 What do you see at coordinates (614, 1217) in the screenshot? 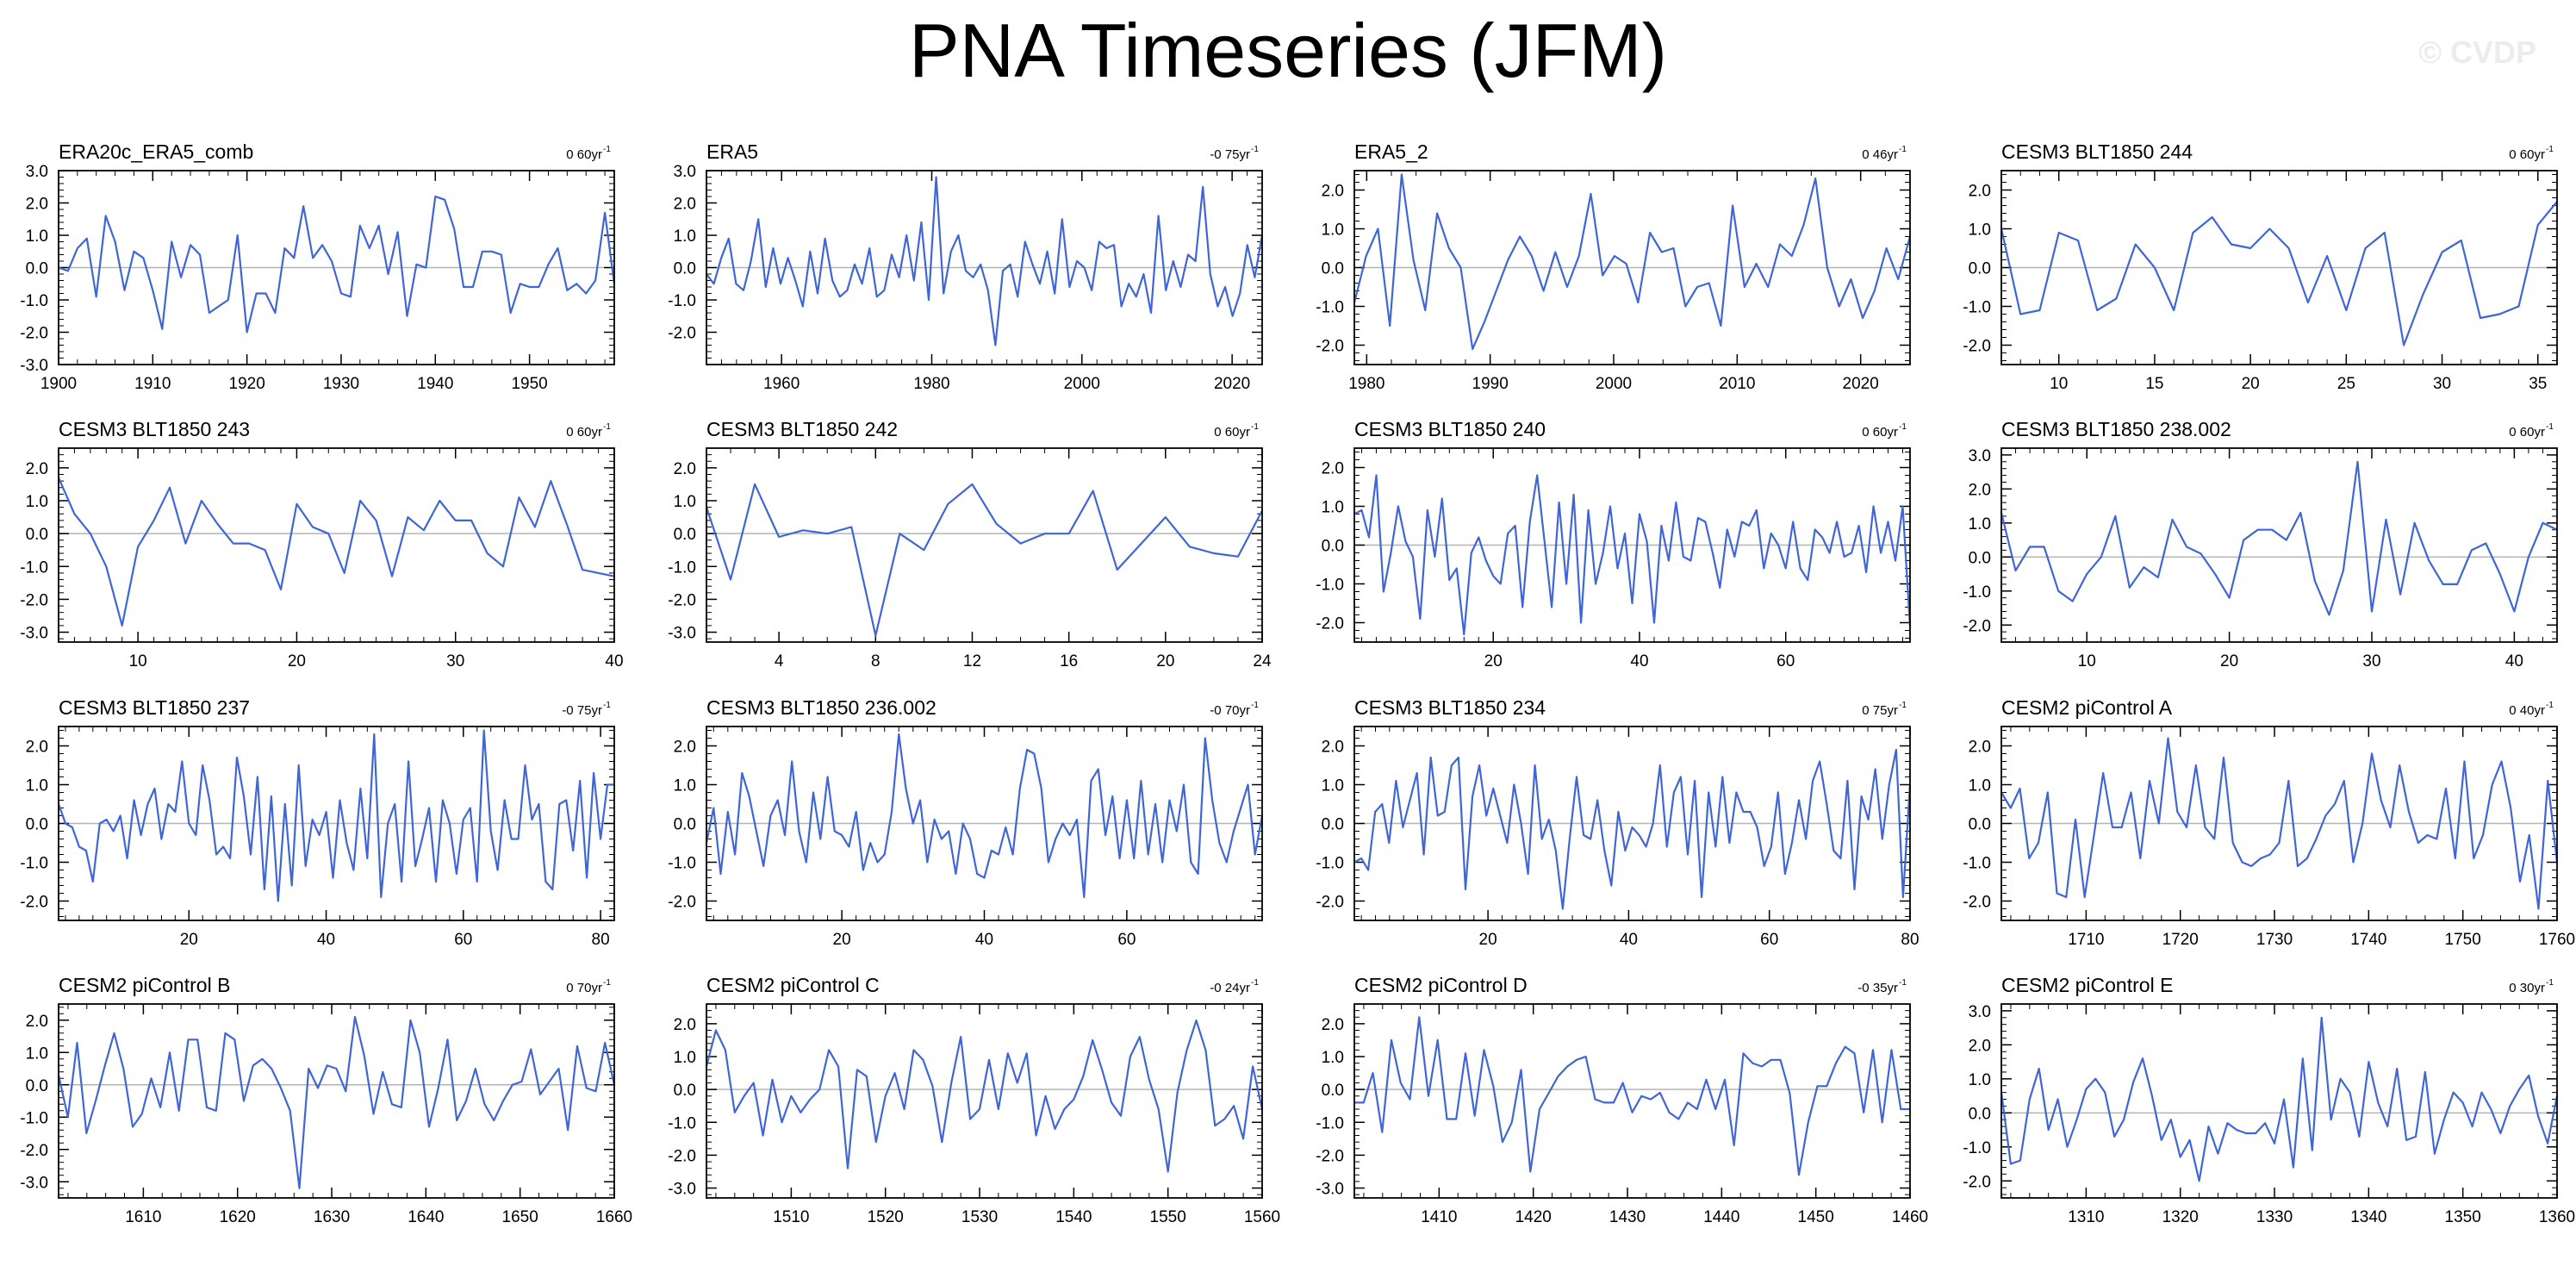
I see `x-tick-label: 1660` at bounding box center [614, 1217].